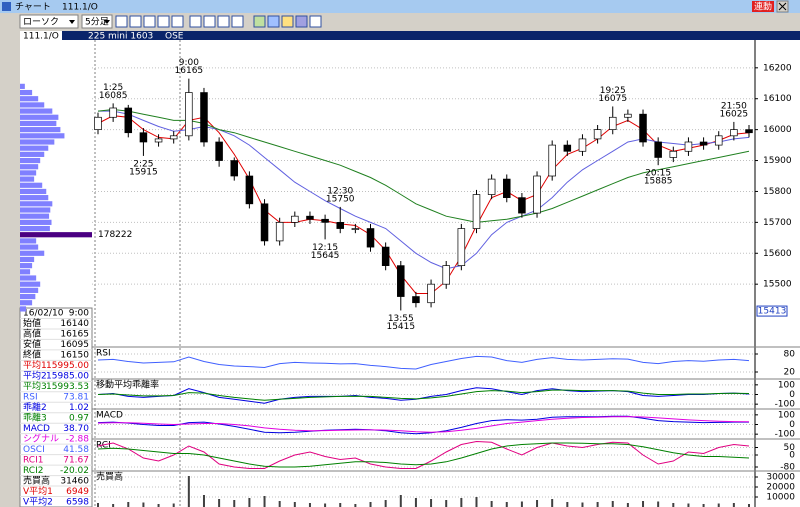  What do you see at coordinates (780, 478) in the screenshot?
I see `y-tick-label: 30000` at bounding box center [780, 478].